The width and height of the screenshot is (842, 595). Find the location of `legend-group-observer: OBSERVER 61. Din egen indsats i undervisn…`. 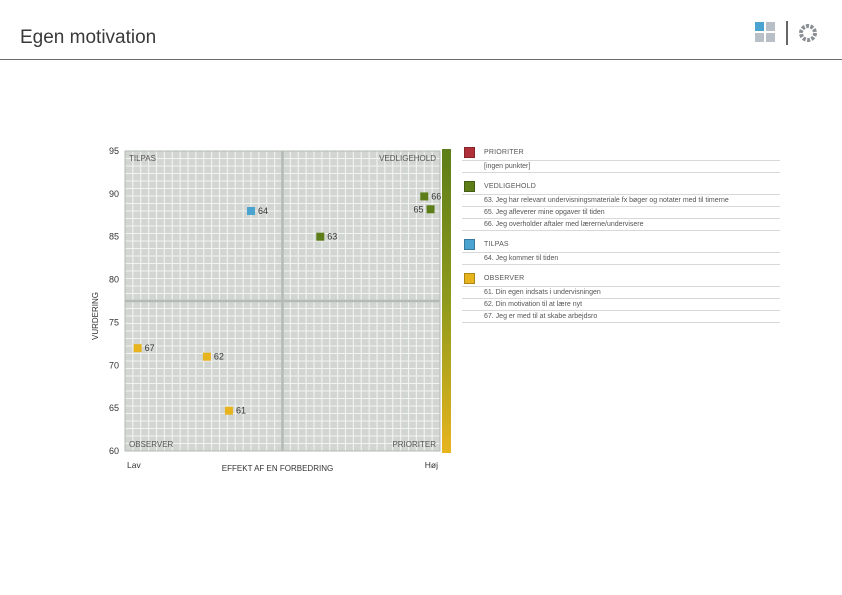

legend-group-observer: OBSERVER 61. Din egen indsats i undervisn… is located at coordinates (621, 297).